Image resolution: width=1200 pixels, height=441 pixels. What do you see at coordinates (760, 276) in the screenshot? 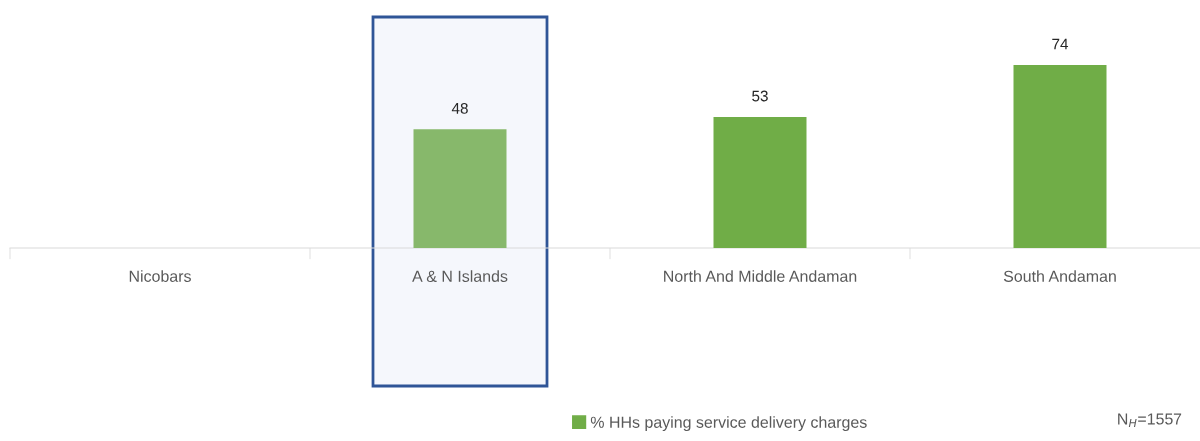
I see `x-tick-label: North And Middle Andaman` at bounding box center [760, 276].